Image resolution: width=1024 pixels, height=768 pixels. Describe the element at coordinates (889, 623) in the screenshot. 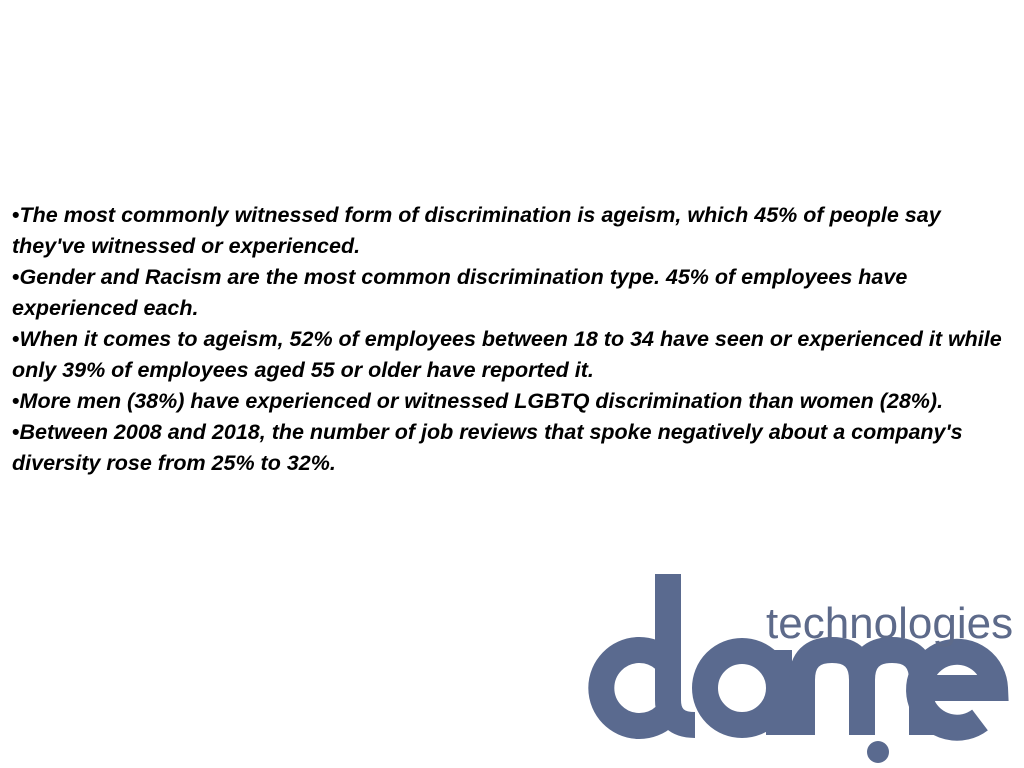

I see `logo-text: technologies` at that location.